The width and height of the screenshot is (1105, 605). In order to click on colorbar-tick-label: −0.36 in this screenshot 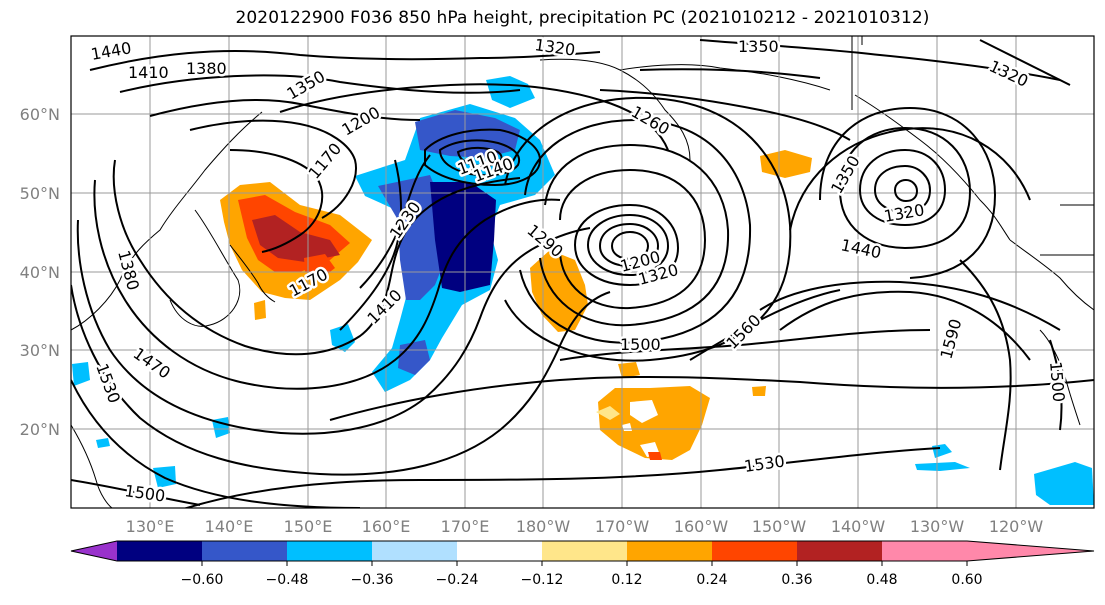, I will do `click(372, 580)`.